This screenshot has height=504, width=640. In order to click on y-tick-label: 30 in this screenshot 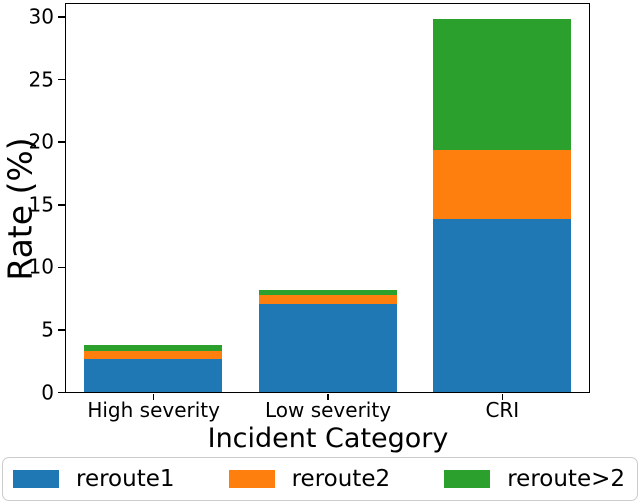, I will do `click(41, 16)`.